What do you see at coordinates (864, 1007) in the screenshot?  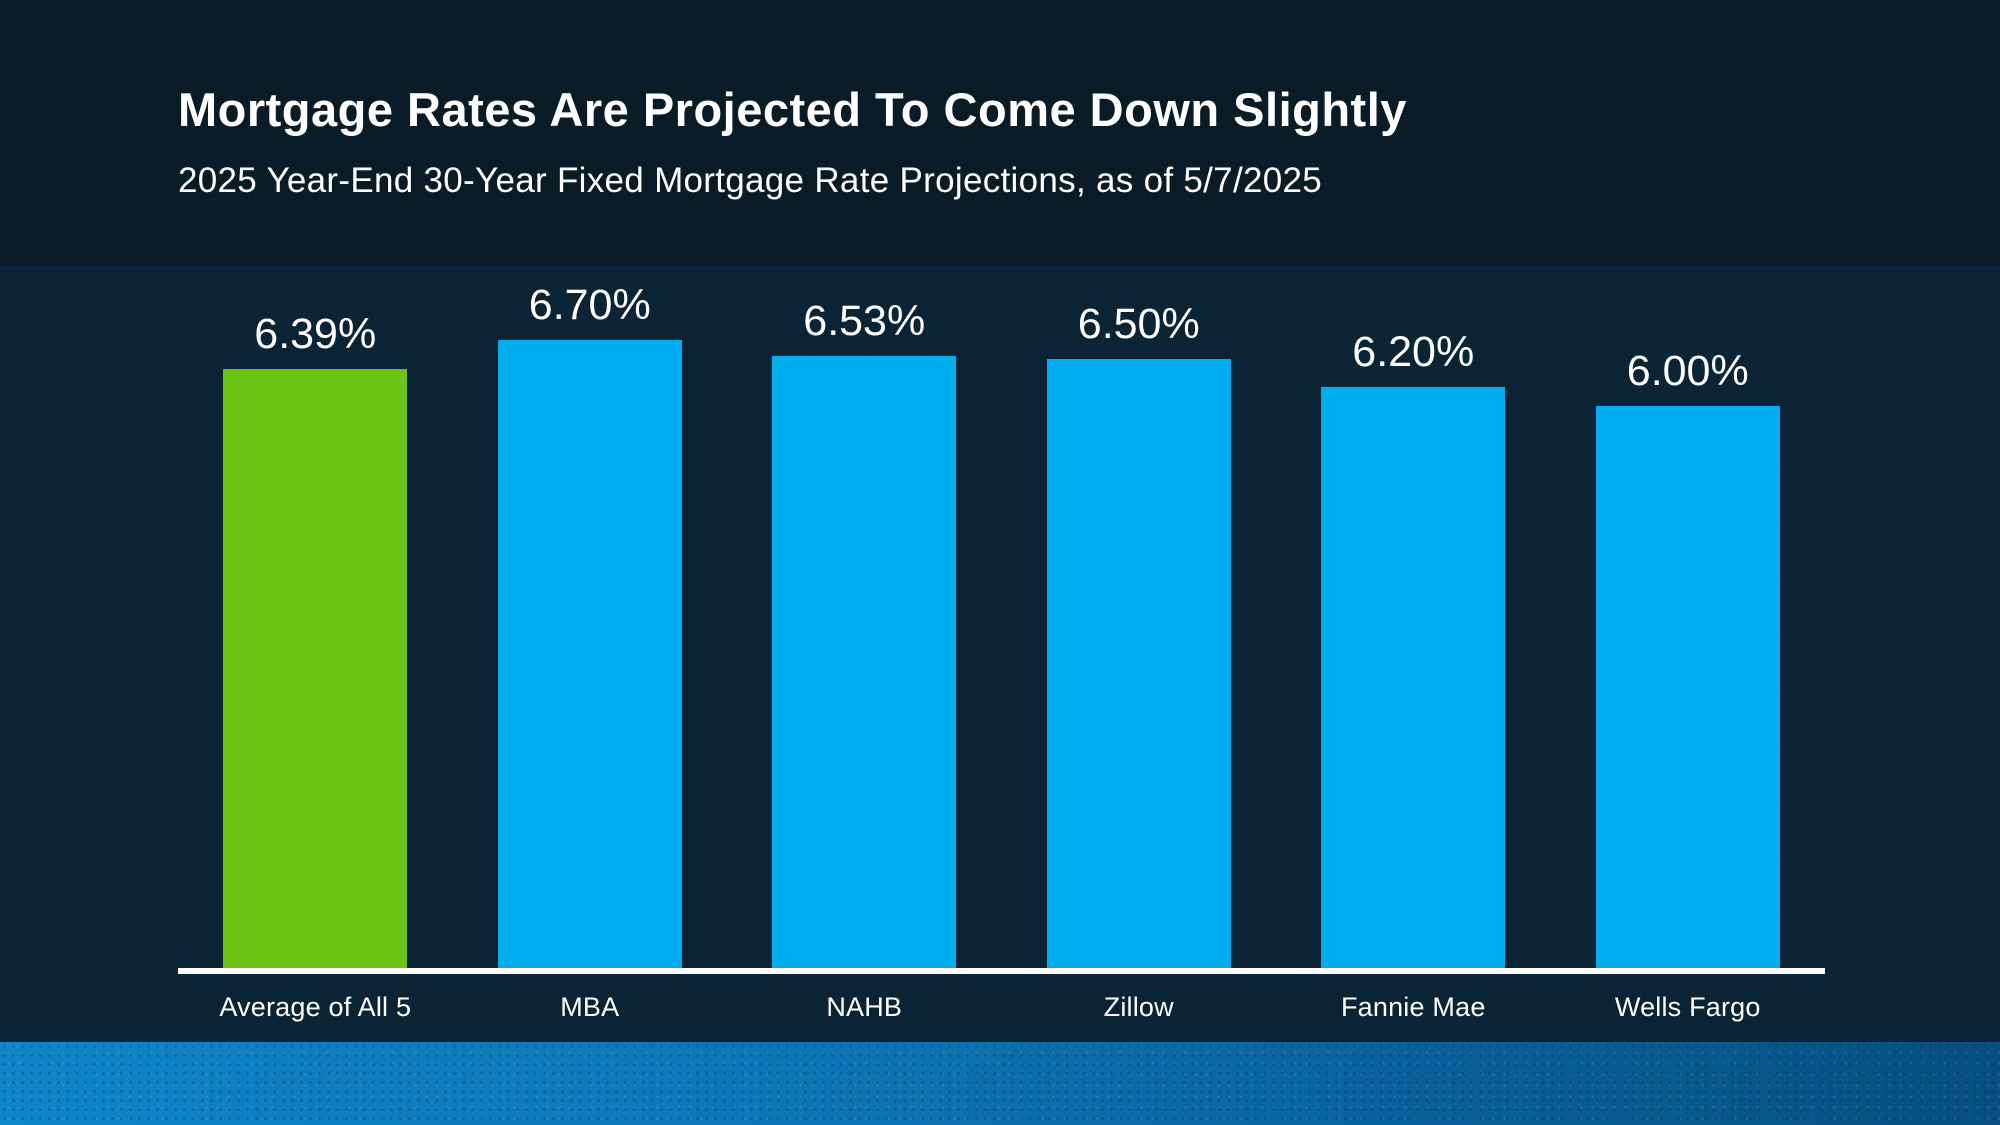 I see `category-label: NAHB` at bounding box center [864, 1007].